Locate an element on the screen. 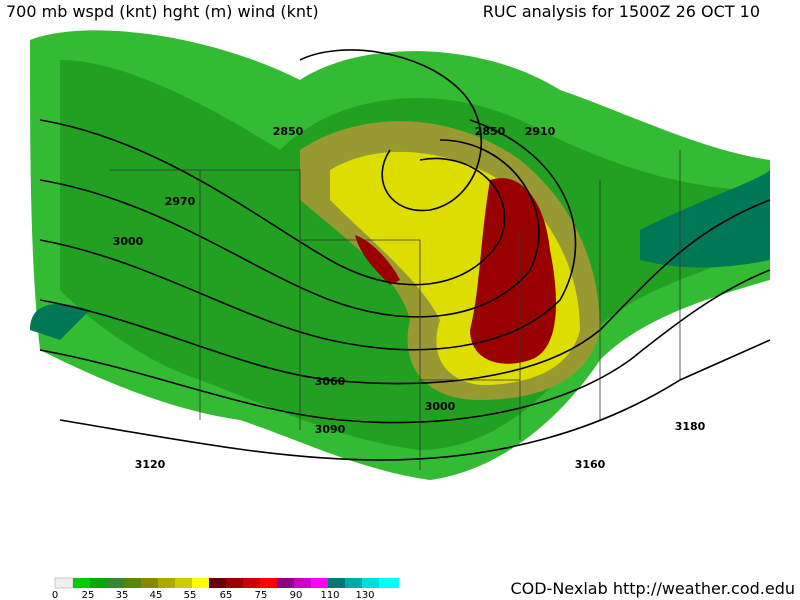  header-bg is located at coordinates (400, 11).